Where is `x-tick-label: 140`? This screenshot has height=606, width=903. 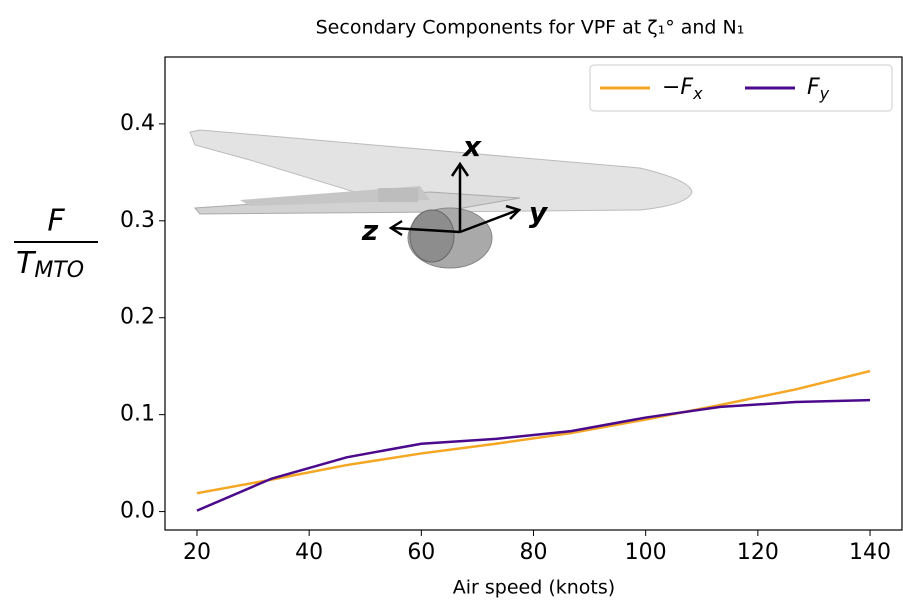 x-tick-label: 140 is located at coordinates (870, 552).